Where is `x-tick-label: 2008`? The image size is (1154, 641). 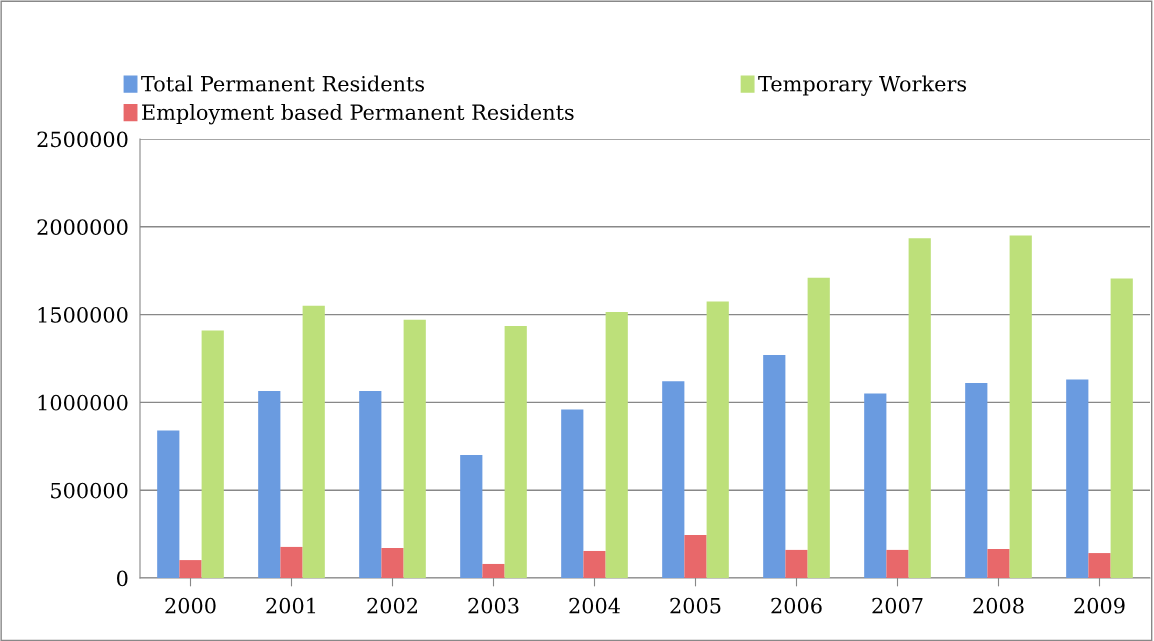
x-tick-label: 2008 is located at coordinates (998, 605).